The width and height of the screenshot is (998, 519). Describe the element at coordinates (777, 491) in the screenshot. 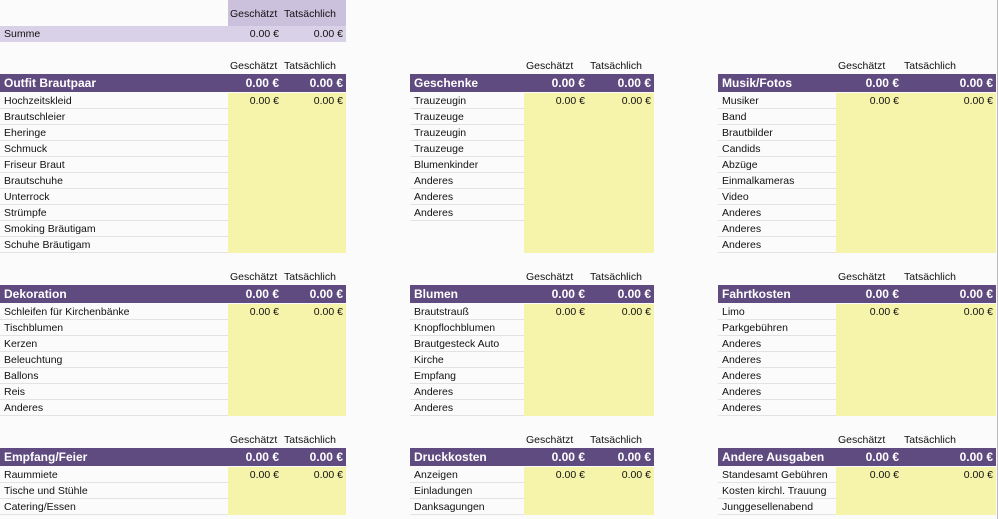

I see `item-label: Kosten kirchl. Trauung` at that location.